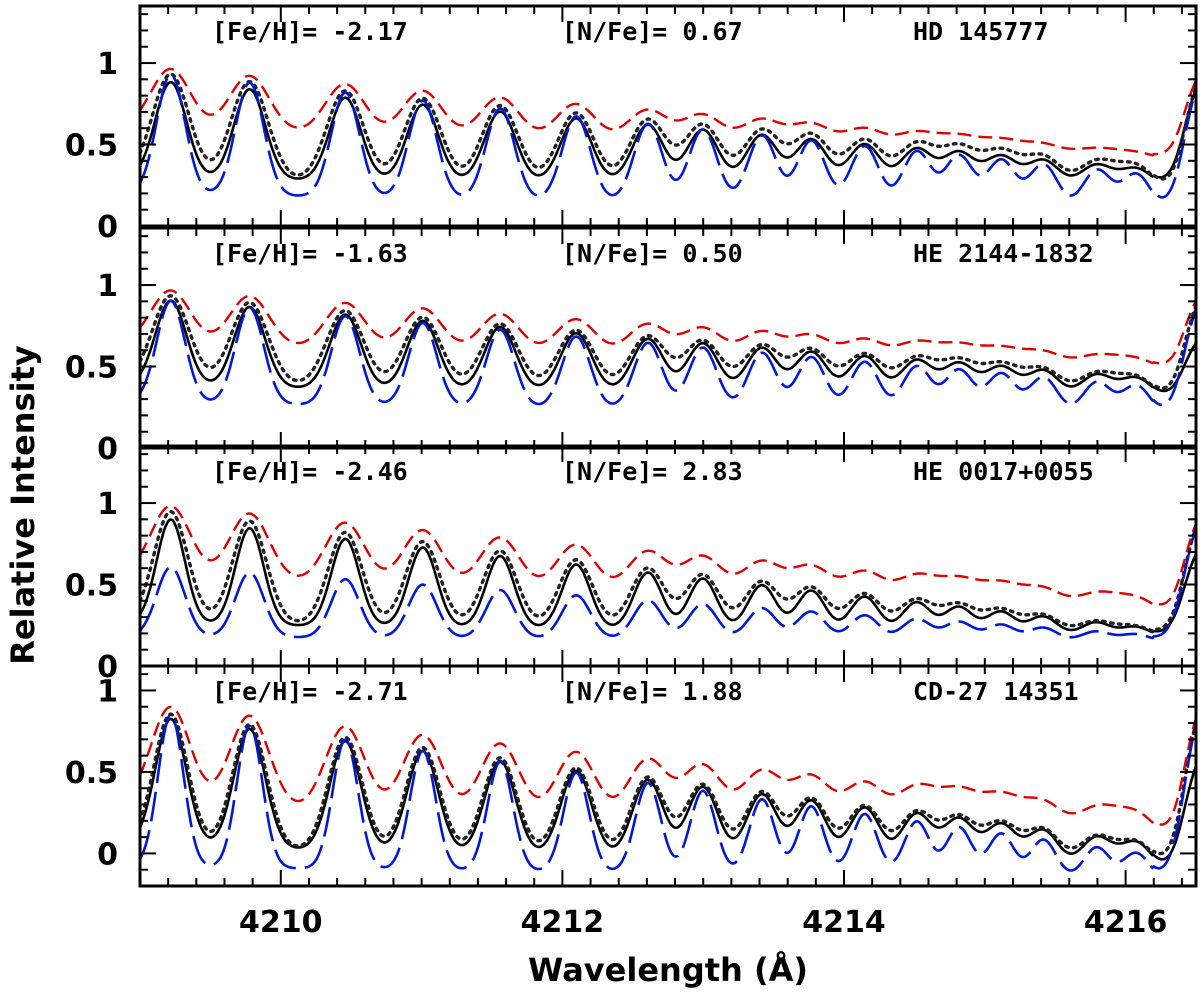  I want to click on x-axis-label: Wavelength (Å), so click(668, 970).